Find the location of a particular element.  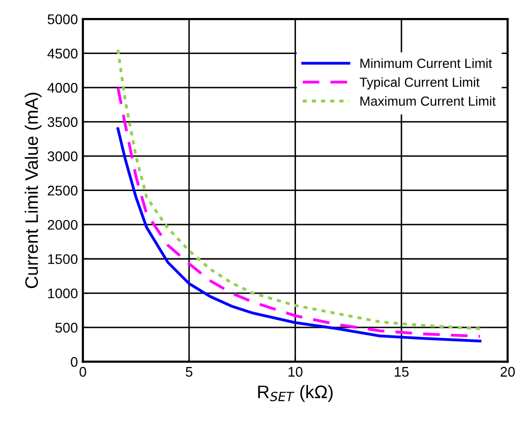

legend-label: Typical Current Limit is located at coordinates (420, 83).